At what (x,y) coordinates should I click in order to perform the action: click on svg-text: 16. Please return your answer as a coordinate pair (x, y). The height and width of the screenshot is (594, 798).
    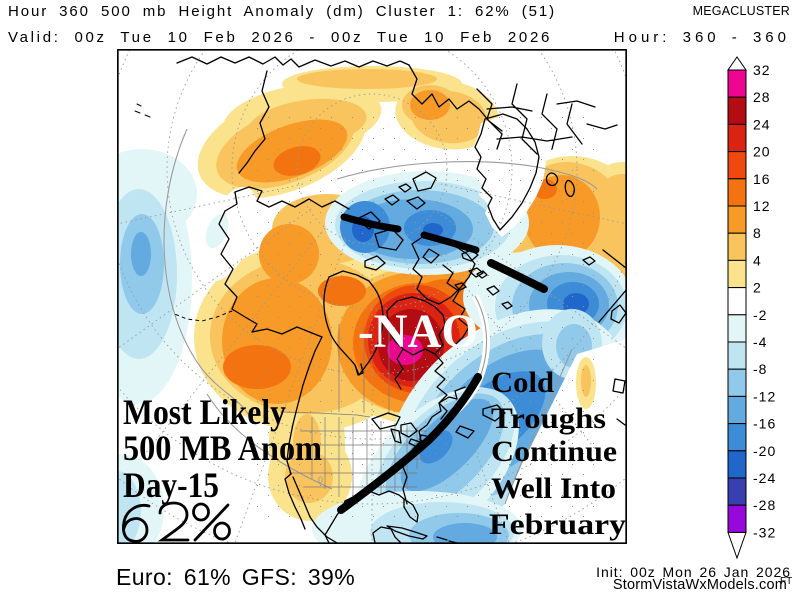
    Looking at the image, I should click on (762, 179).